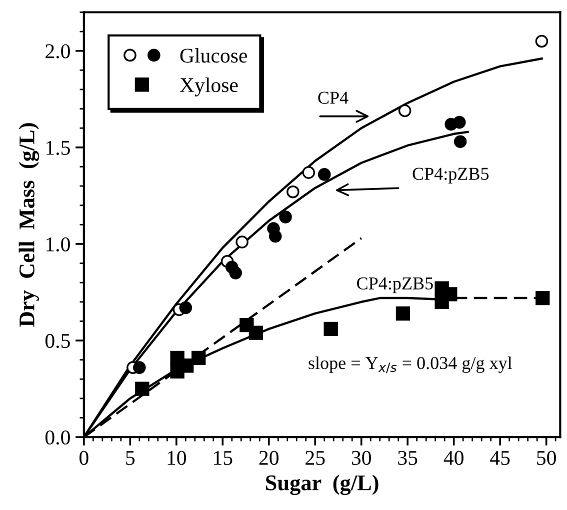  What do you see at coordinates (84, 457) in the screenshot?
I see `x-tick-label: 0` at bounding box center [84, 457].